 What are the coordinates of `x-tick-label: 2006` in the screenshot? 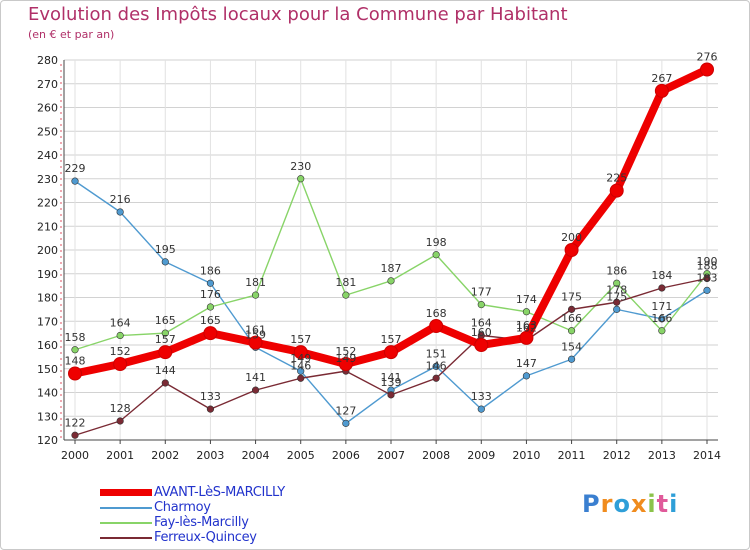 It's located at (346, 455).